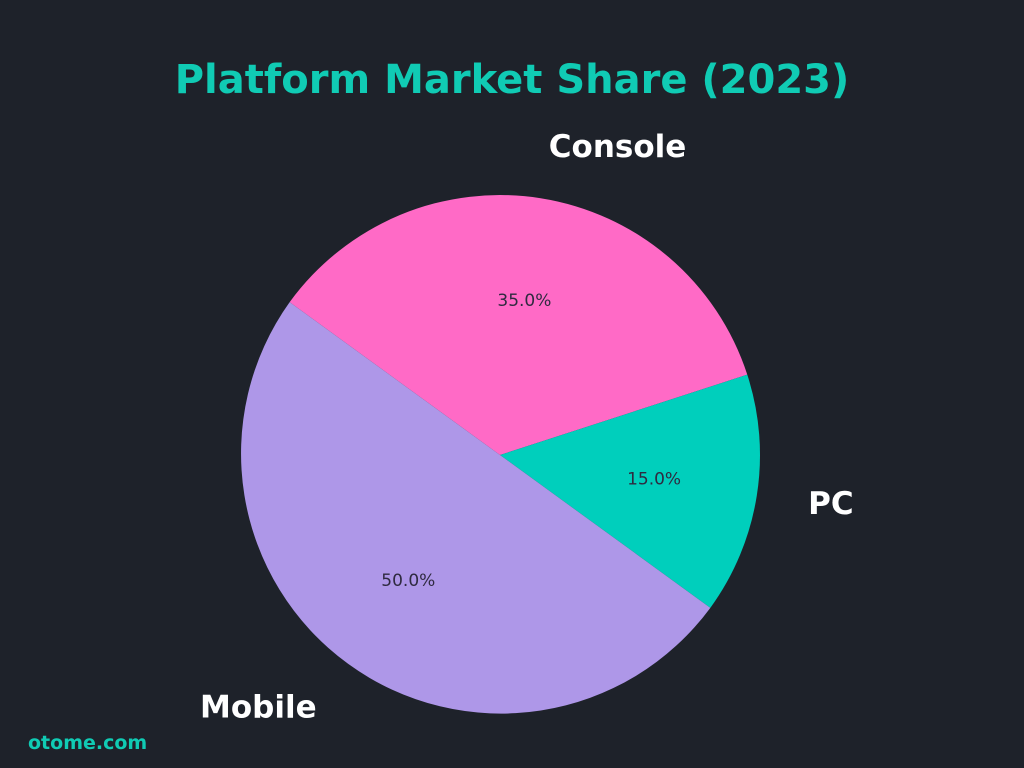 The height and width of the screenshot is (768, 1024). Describe the element at coordinates (654, 479) in the screenshot. I see `percent-label-pc: 15.0%` at that location.